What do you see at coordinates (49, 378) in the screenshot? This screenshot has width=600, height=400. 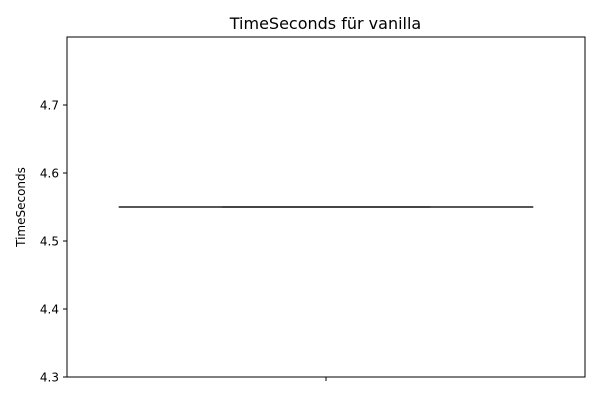 I see `y-tick-label: 4.3` at bounding box center [49, 378].